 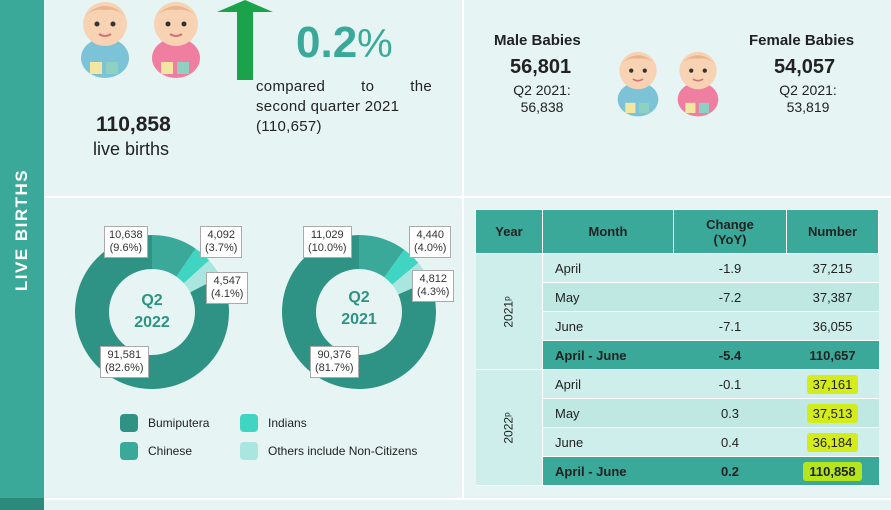 What do you see at coordinates (249, 451) in the screenshot?
I see `legend-swatch-others` at bounding box center [249, 451].